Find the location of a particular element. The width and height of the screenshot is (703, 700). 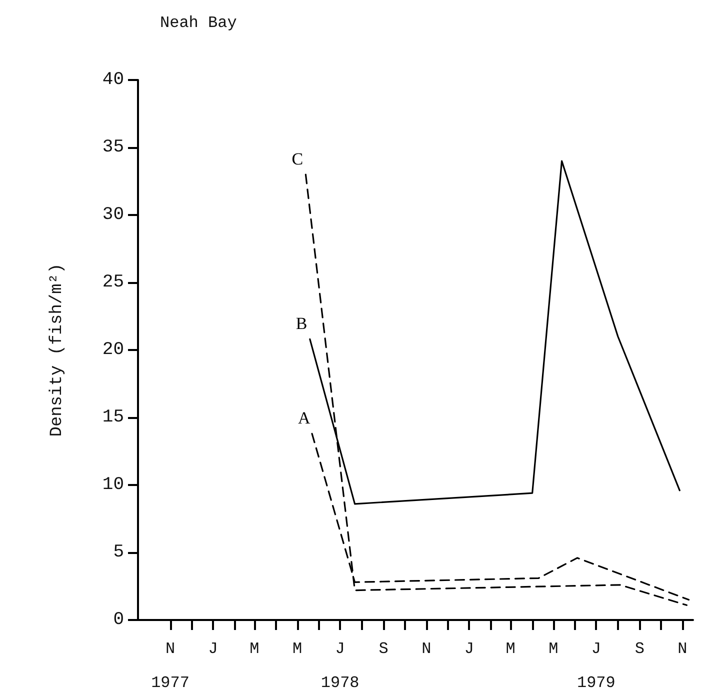

y-tick-label: 15 is located at coordinates (113, 418).